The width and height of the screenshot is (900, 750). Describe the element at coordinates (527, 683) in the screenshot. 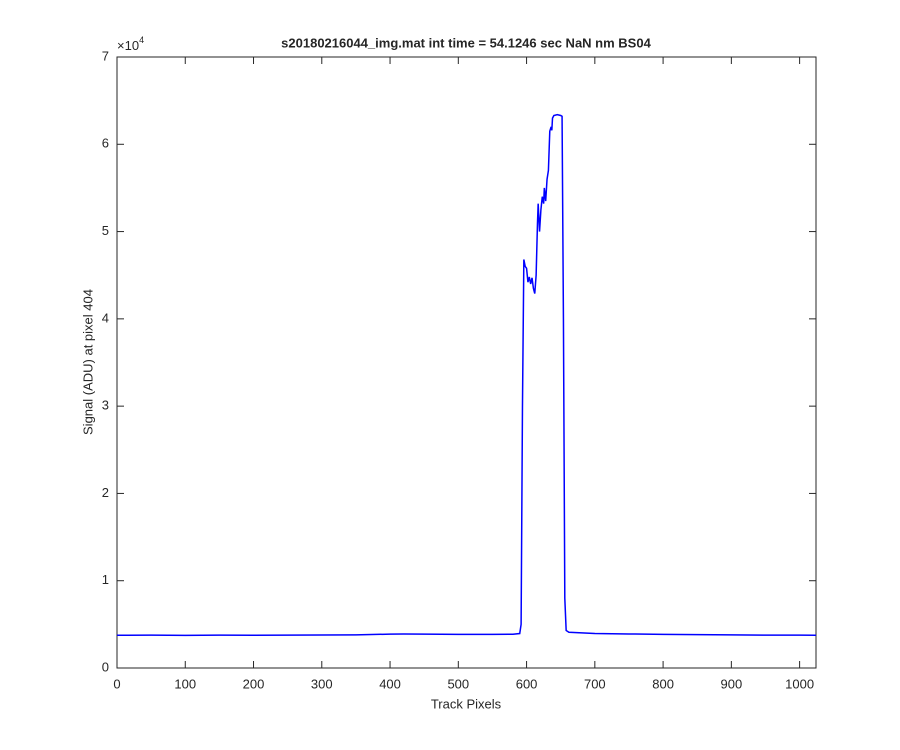

I see `x-tick-label: 600` at that location.